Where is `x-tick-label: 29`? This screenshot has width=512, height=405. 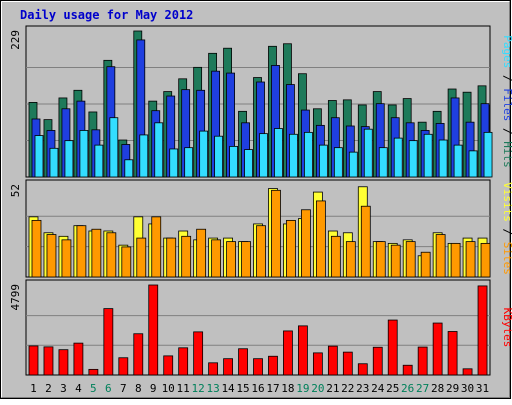 x-tick-label: 29 is located at coordinates (452, 388).